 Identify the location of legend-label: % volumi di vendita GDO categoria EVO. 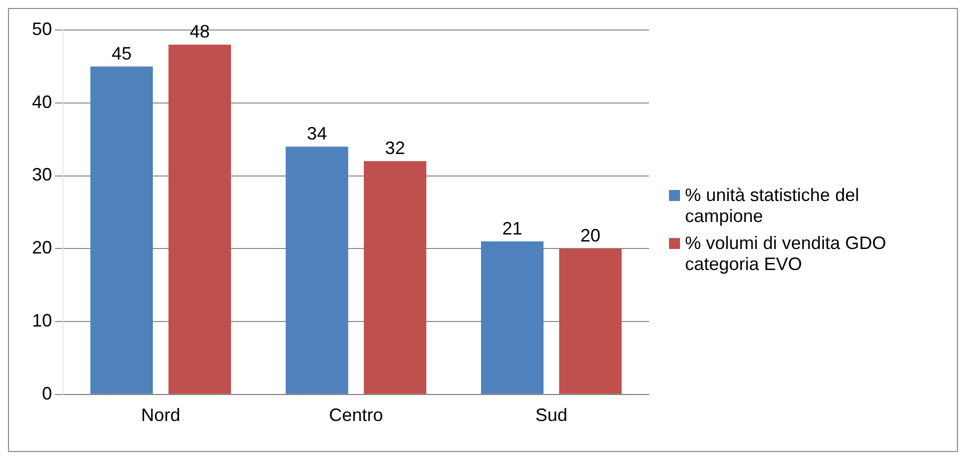
(786, 254).